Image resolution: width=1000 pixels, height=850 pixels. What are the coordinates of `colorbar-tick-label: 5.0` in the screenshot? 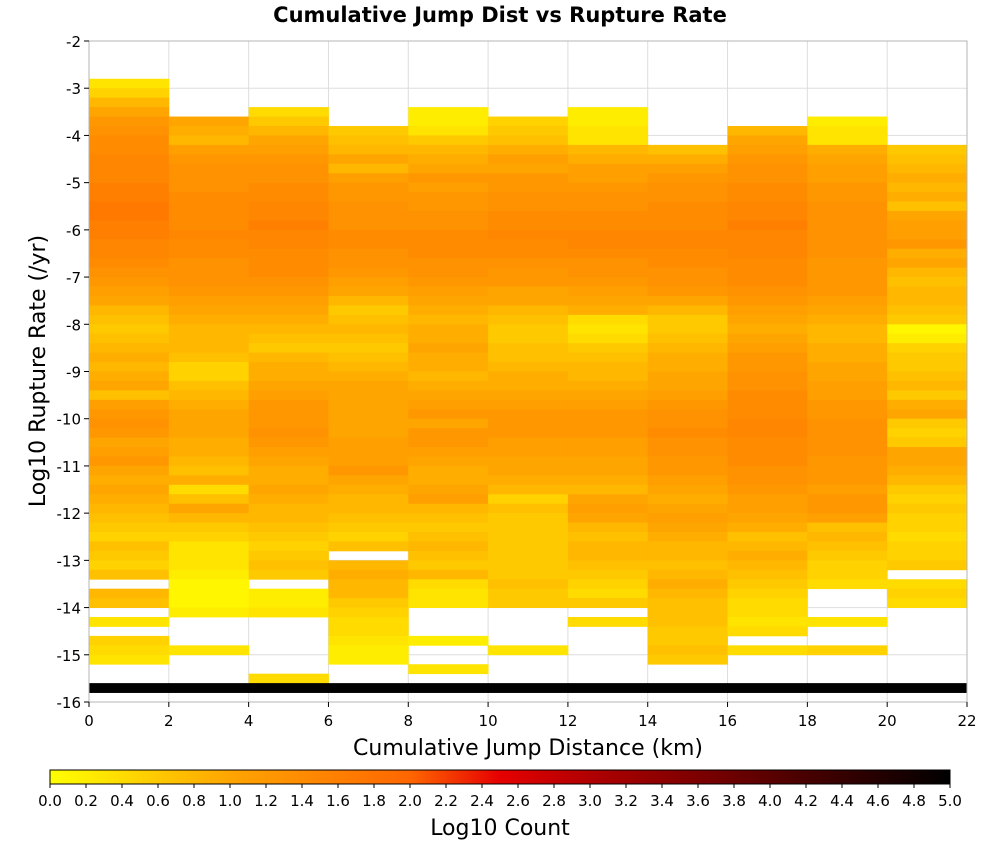 It's located at (950, 801).